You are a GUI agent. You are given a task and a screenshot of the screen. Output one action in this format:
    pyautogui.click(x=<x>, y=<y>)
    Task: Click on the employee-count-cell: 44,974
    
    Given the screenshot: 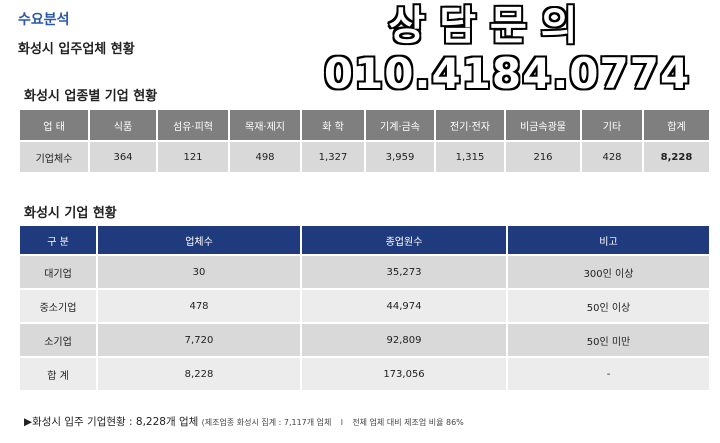 What is the action you would take?
    pyautogui.click(x=404, y=306)
    